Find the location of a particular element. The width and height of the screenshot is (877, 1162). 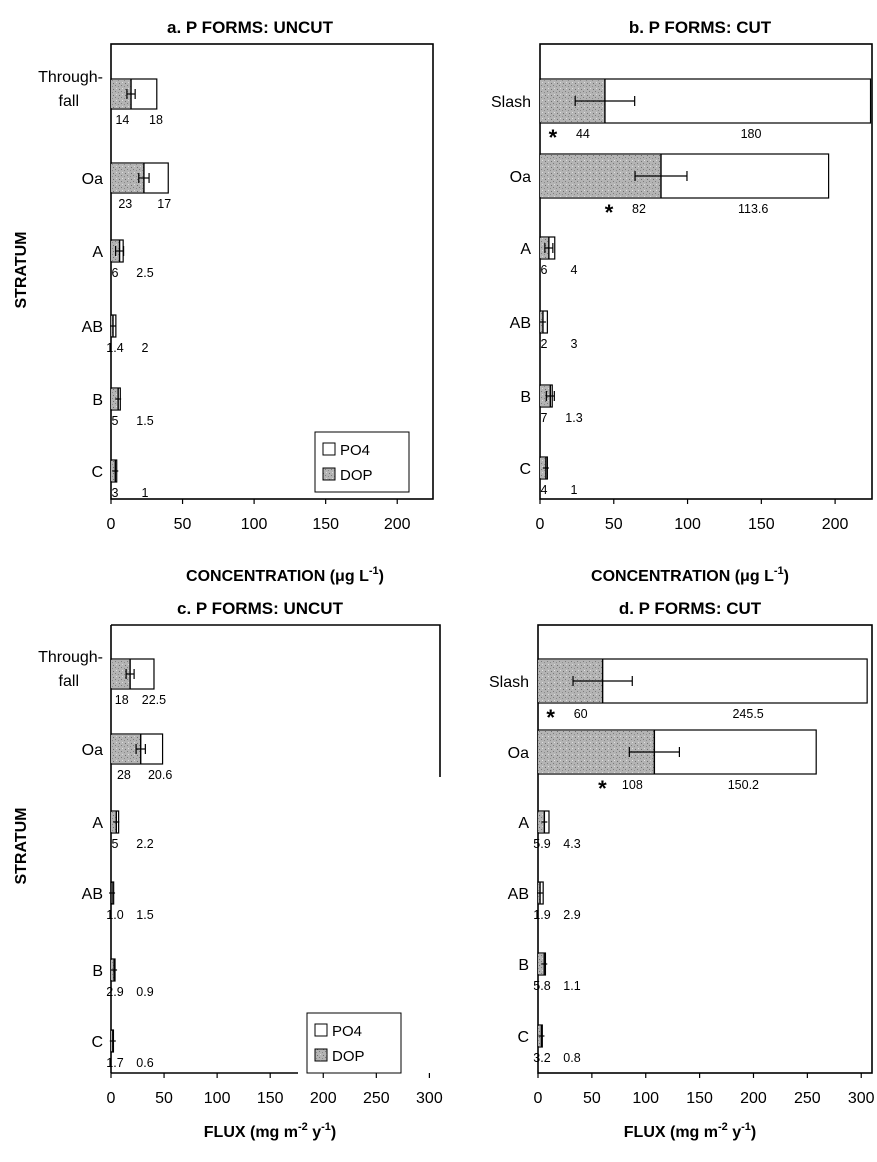

dop-value-label: 1.7 is located at coordinates (114, 1063).